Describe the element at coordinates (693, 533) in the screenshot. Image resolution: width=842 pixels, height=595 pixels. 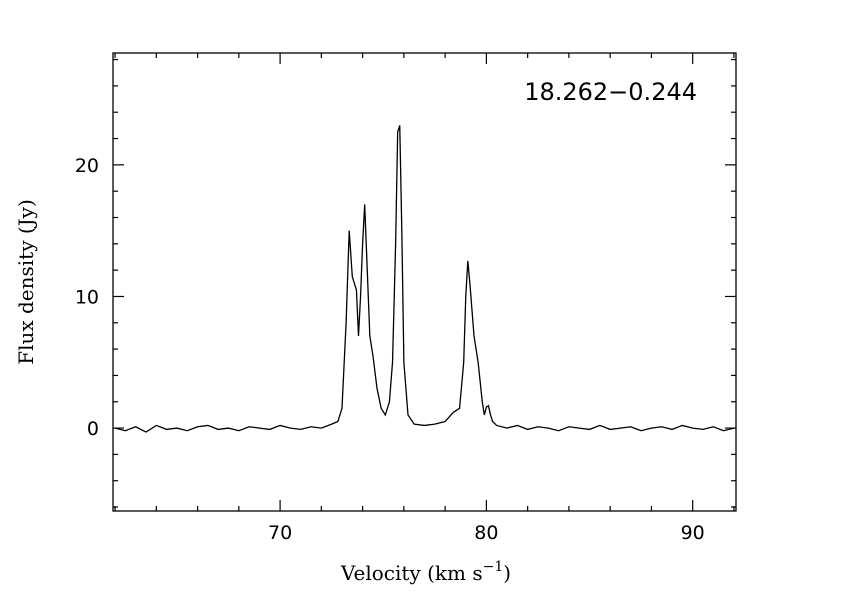
I see `x-tick-label: 90` at that location.